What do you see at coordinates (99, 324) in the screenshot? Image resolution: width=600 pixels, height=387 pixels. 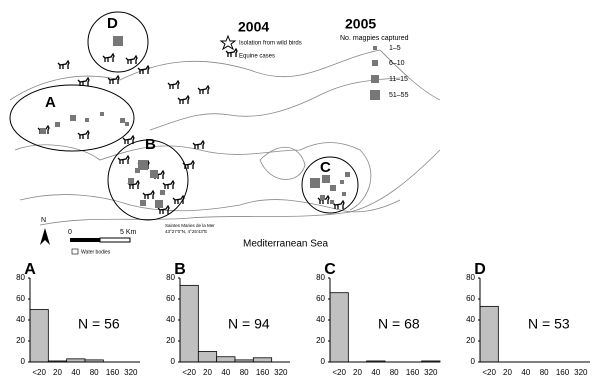 I see `annotation: N = 56` at bounding box center [99, 324].